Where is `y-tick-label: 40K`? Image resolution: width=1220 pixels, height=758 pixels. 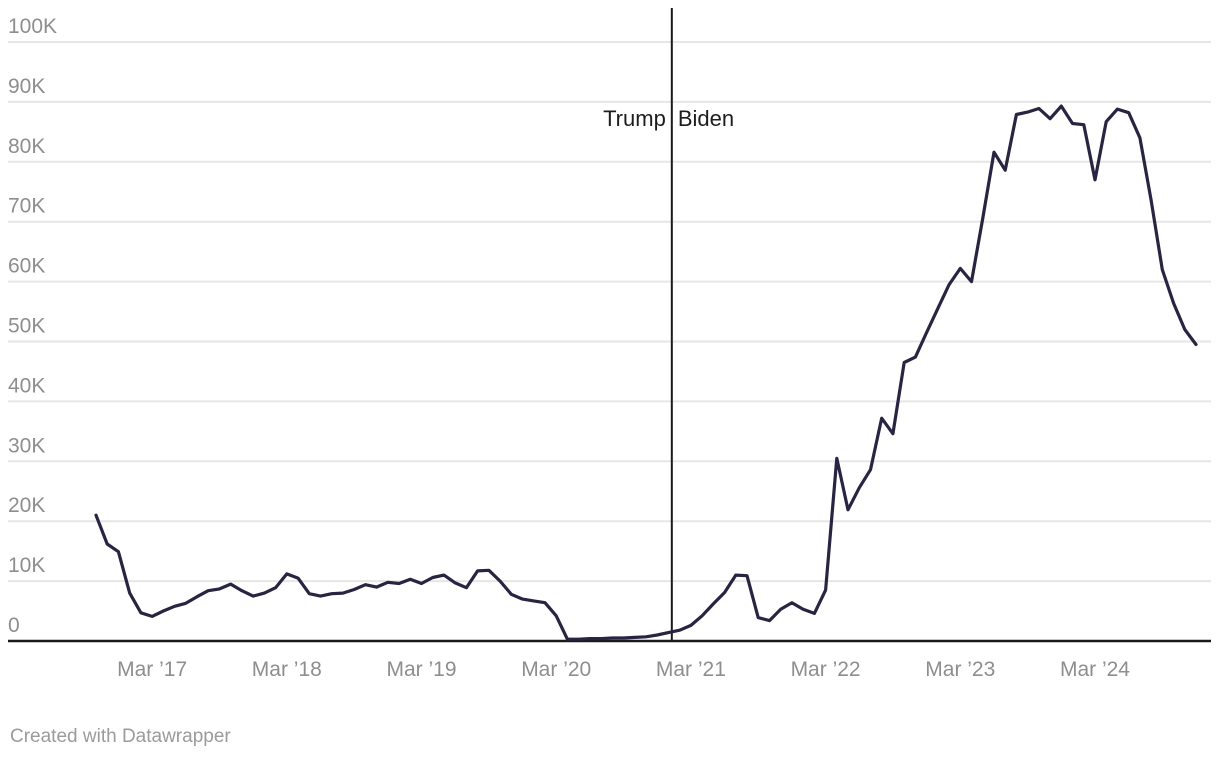 y-tick-label: 40K is located at coordinates (26, 385).